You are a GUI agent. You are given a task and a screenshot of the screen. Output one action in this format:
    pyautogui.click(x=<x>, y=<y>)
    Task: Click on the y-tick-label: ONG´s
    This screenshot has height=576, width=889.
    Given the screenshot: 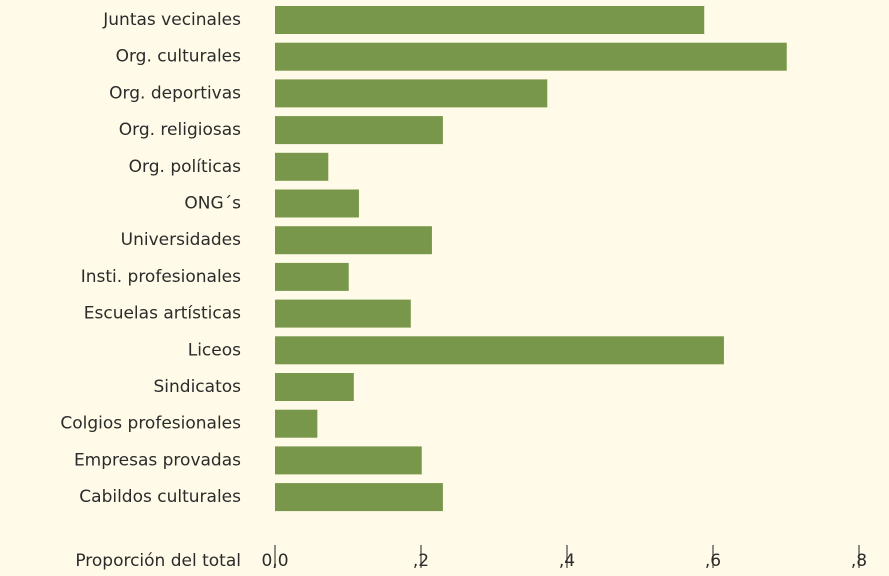 What is the action you would take?
    pyautogui.click(x=212, y=204)
    